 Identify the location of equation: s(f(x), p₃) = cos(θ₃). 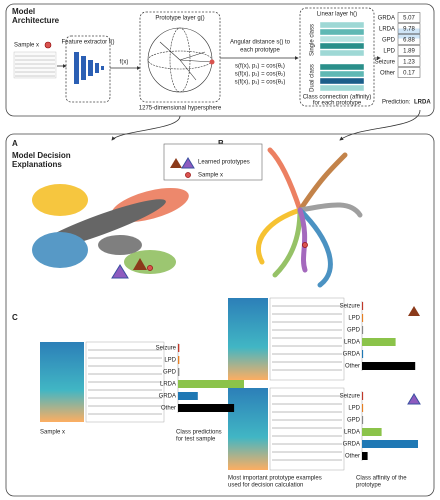
(260, 83).